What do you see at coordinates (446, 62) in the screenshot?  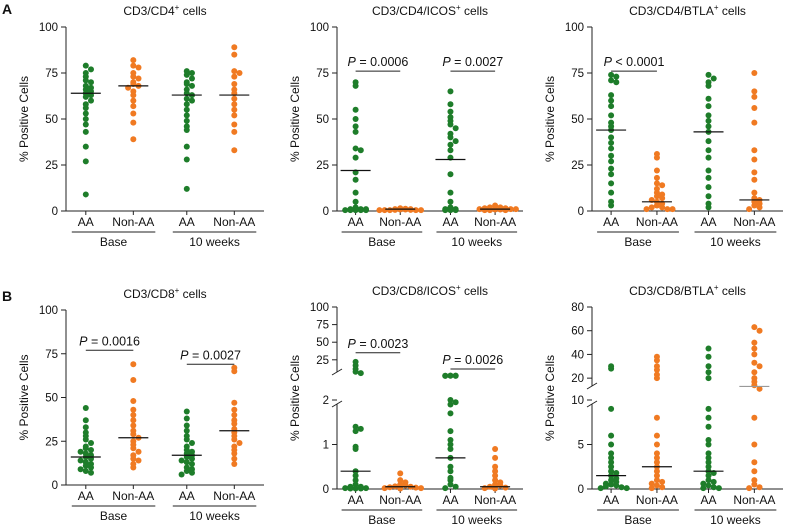 I see `pvalue-p: P` at bounding box center [446, 62].